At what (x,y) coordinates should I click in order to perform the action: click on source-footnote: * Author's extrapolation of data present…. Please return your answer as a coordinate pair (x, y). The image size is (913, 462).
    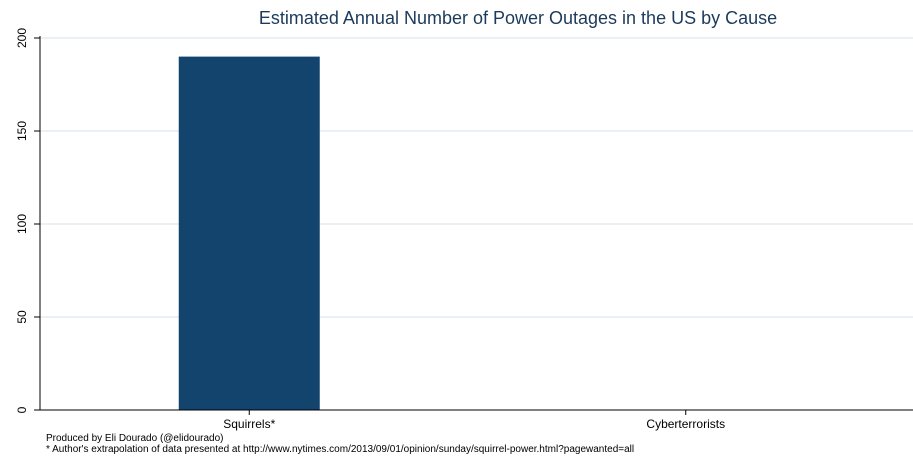
    Looking at the image, I should click on (340, 449).